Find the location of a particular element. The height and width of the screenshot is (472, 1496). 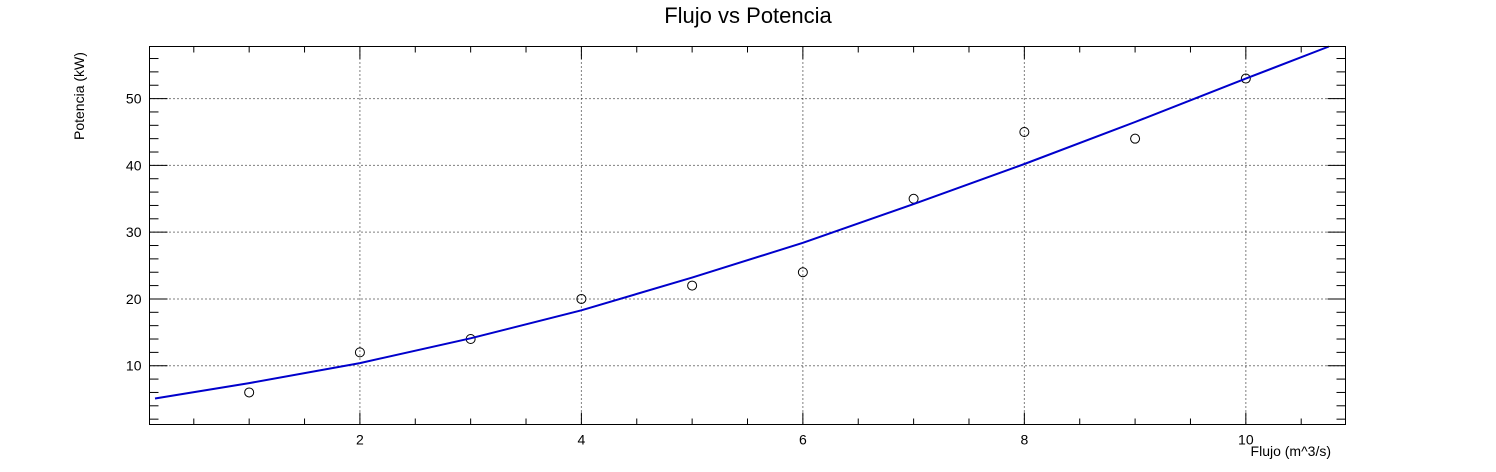

y-tick-label: 40 is located at coordinates (134, 165).